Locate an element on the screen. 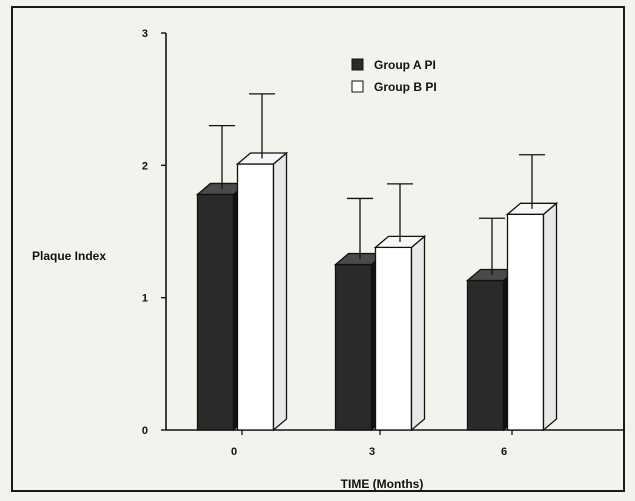  x-tick-label: 3 is located at coordinates (372, 452).